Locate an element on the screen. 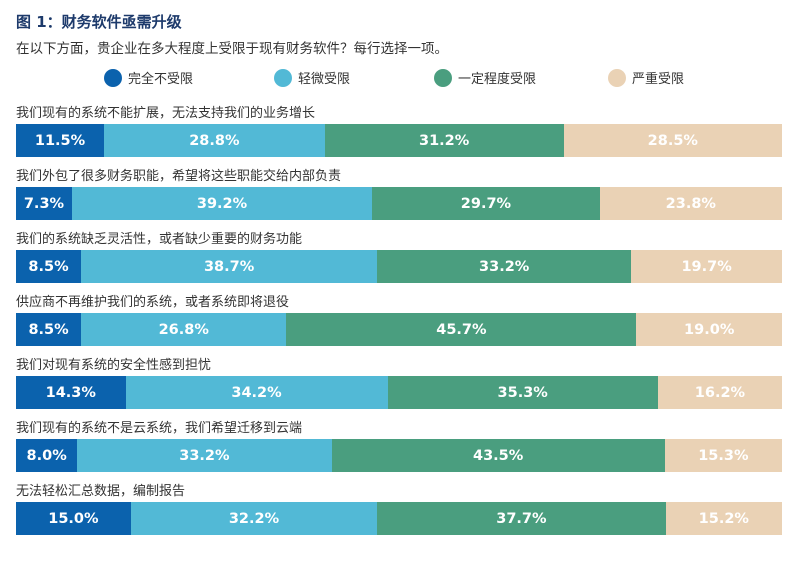  data-label: 15.3% is located at coordinates (723, 455).